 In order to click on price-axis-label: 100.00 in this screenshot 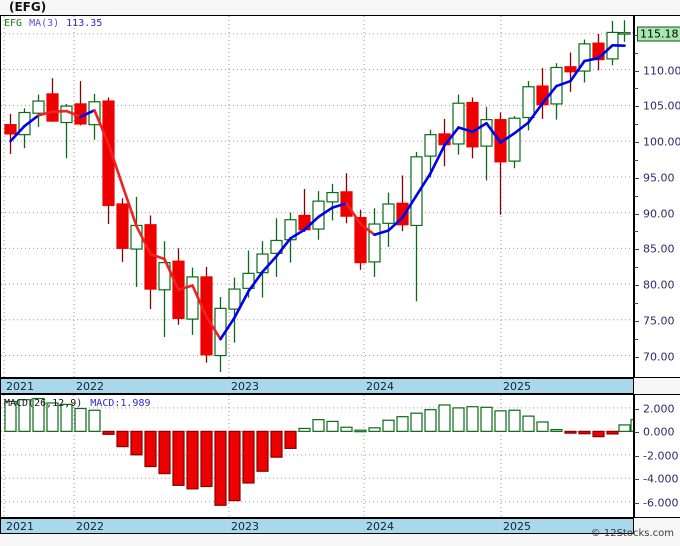, I will do `click(661, 142)`.